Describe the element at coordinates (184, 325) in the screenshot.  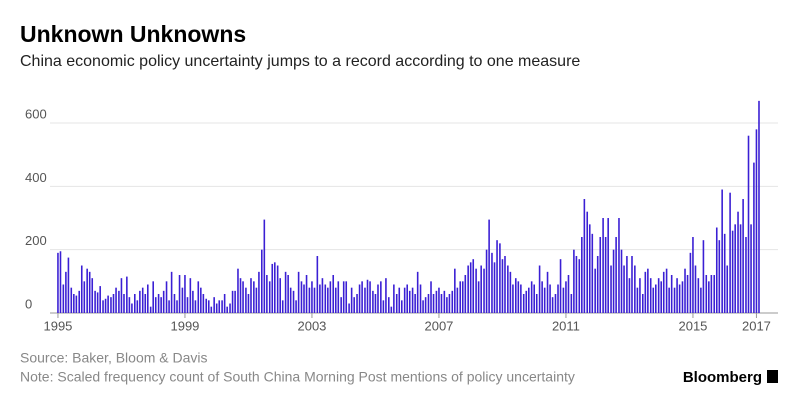
I see `x-tick-label: 1999` at that location.